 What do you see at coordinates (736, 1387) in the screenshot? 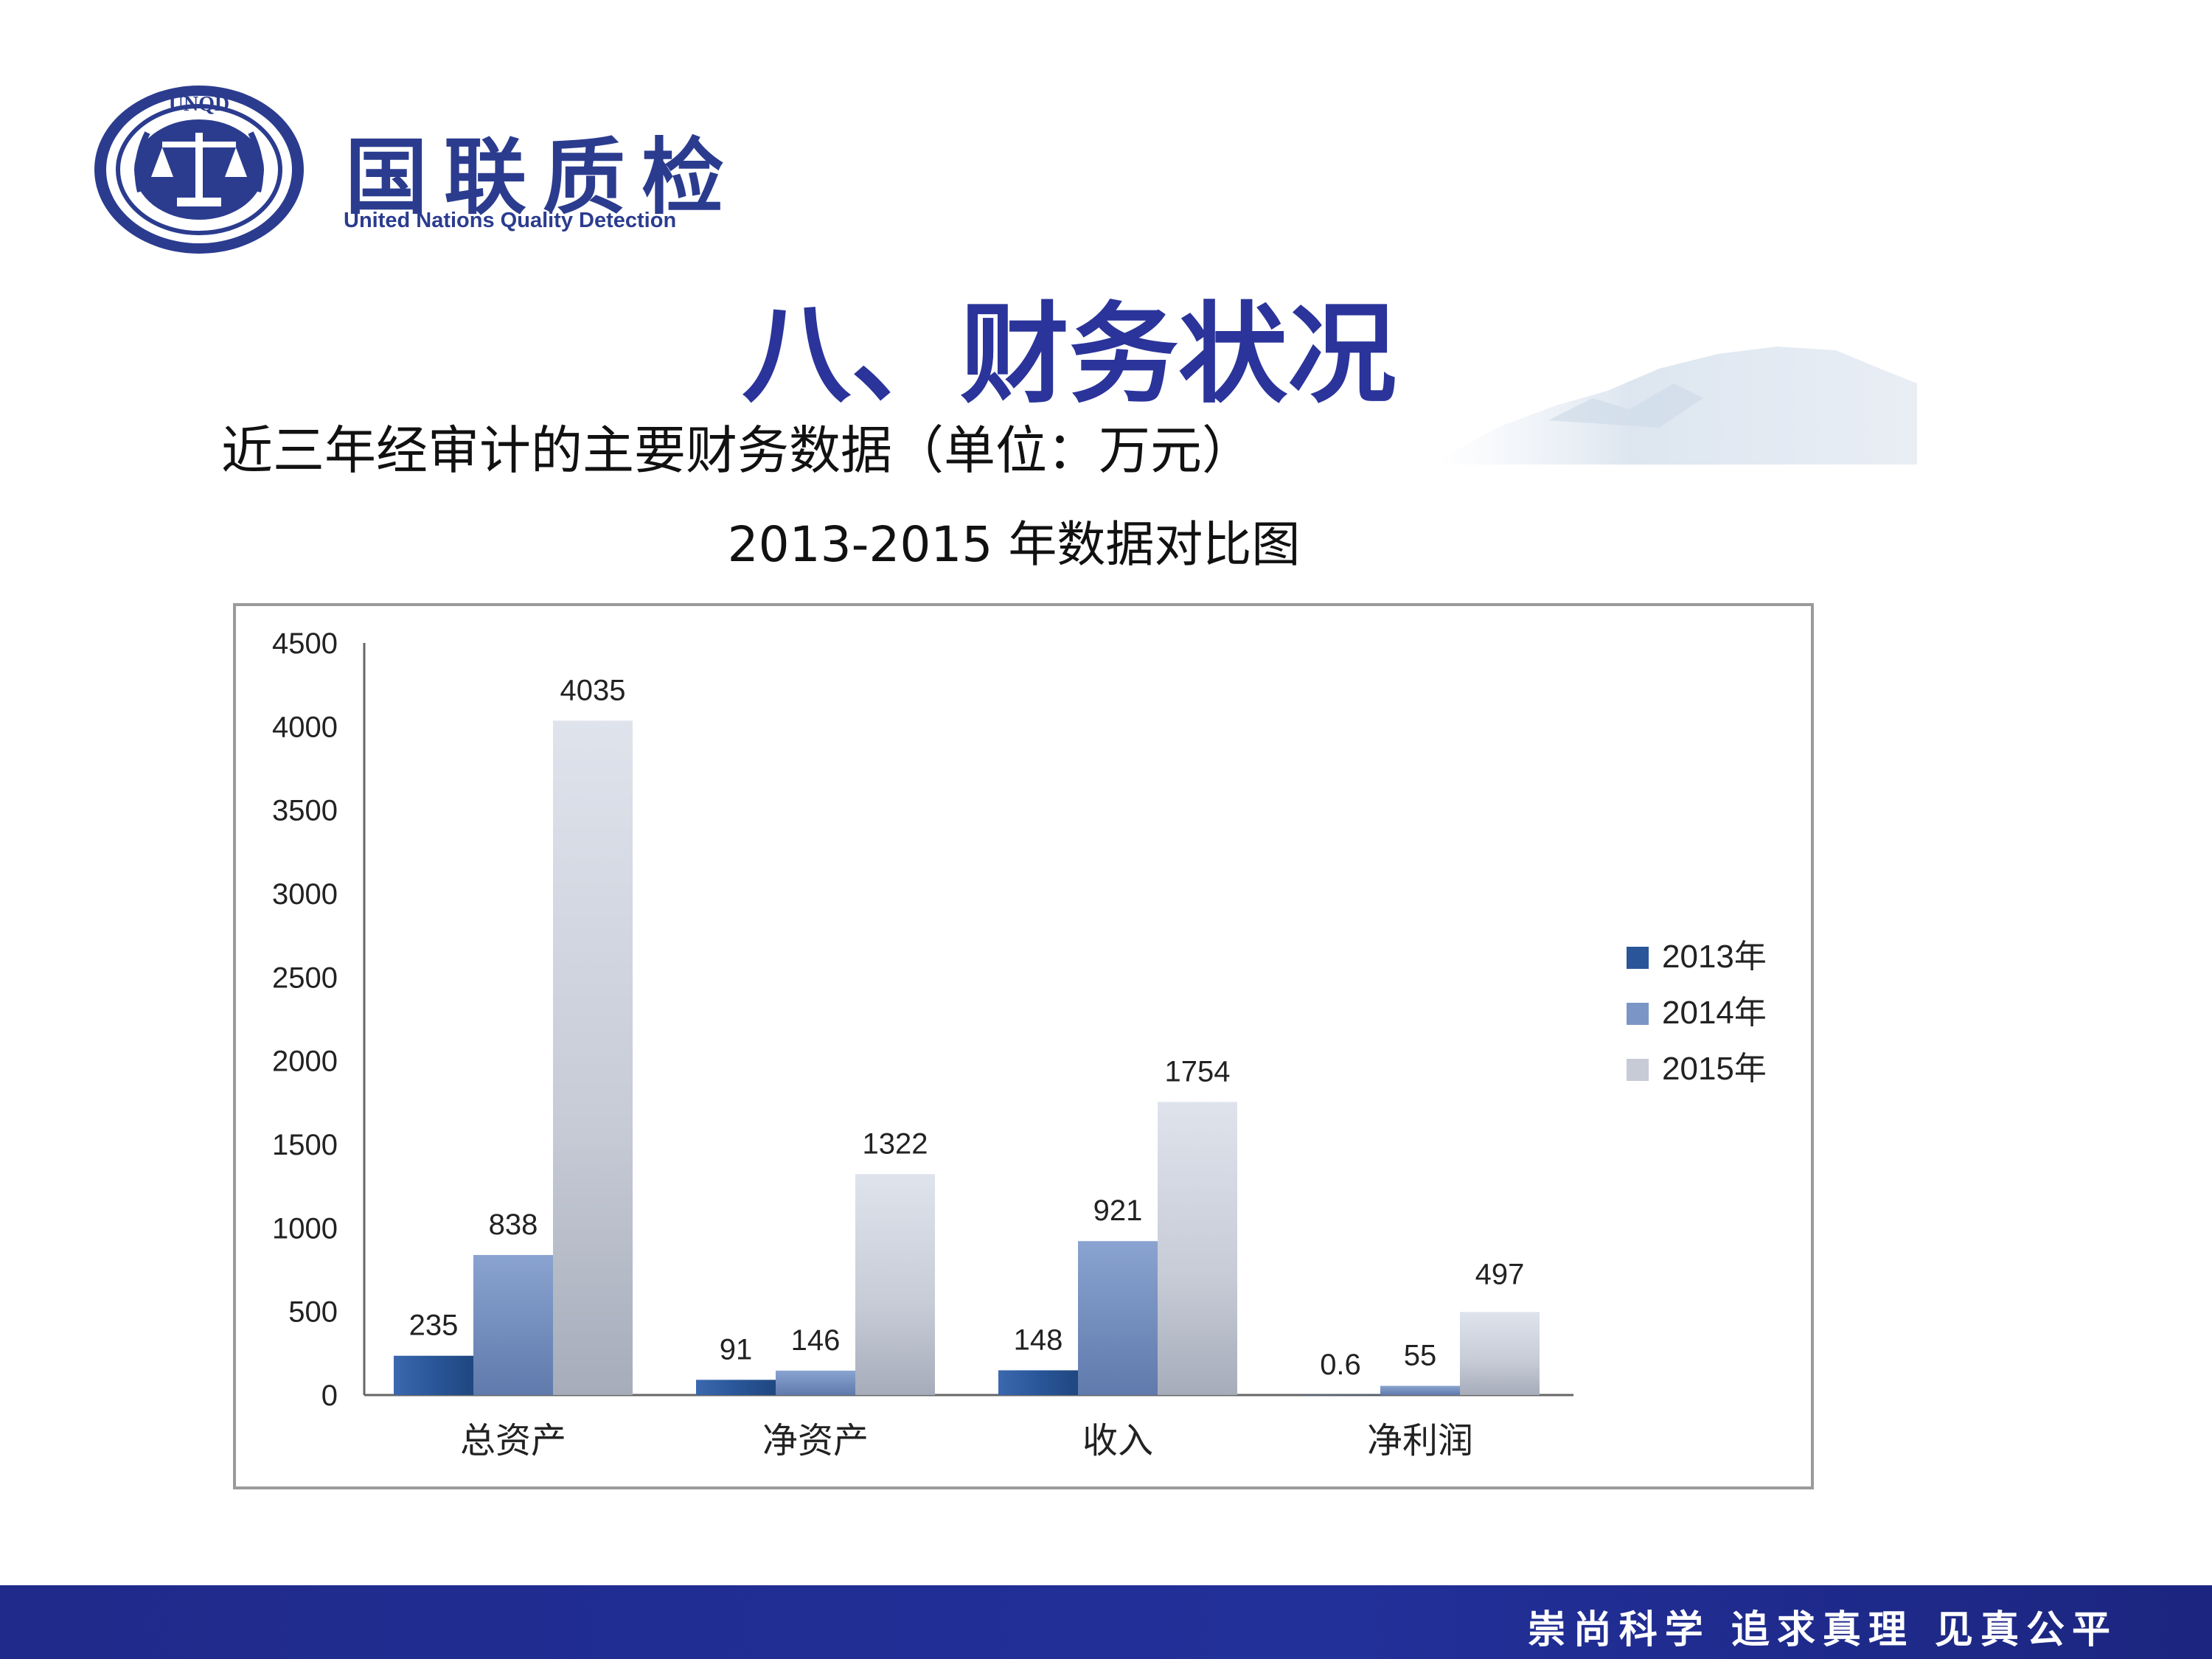
I see `bar-2013年-净资产` at bounding box center [736, 1387].